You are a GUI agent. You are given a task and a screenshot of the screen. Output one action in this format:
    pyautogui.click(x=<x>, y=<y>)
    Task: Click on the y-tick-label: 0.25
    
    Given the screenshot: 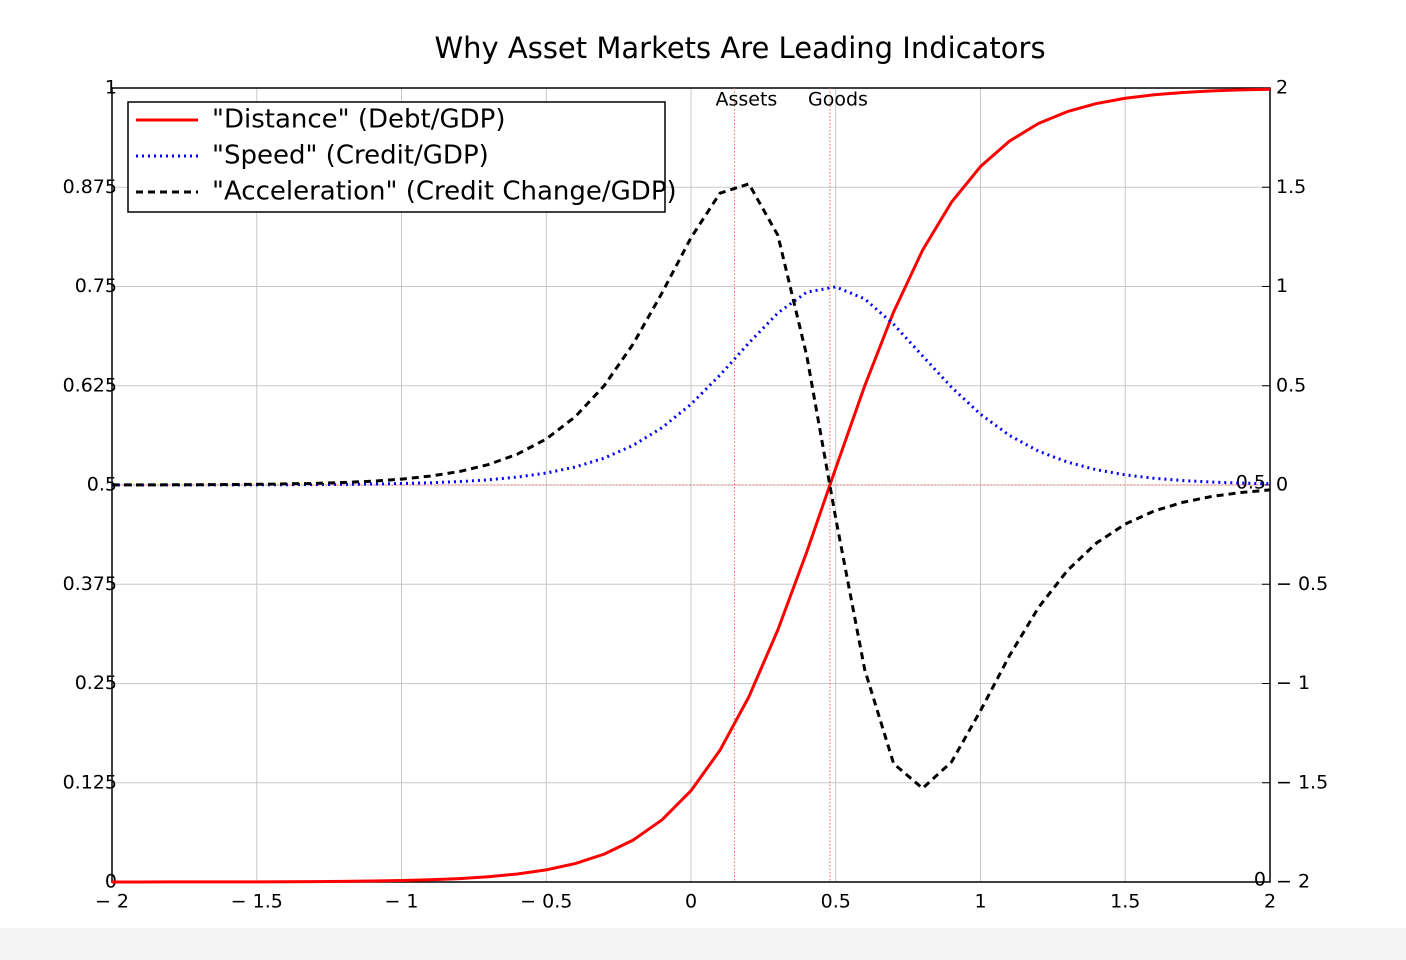 What is the action you would take?
    pyautogui.click(x=96, y=683)
    